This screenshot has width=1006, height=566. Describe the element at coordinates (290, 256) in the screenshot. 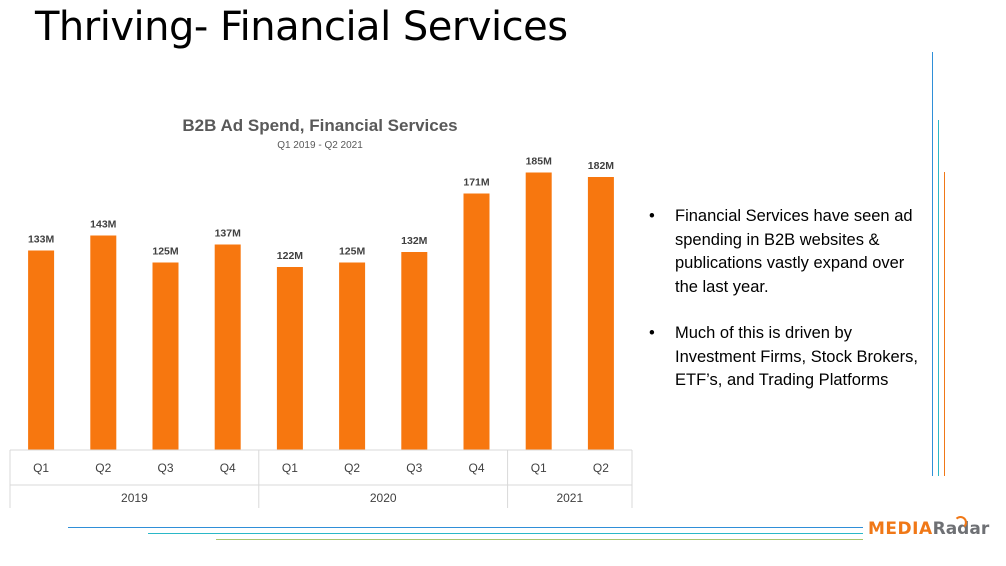

I see `data-label: 122M` at that location.